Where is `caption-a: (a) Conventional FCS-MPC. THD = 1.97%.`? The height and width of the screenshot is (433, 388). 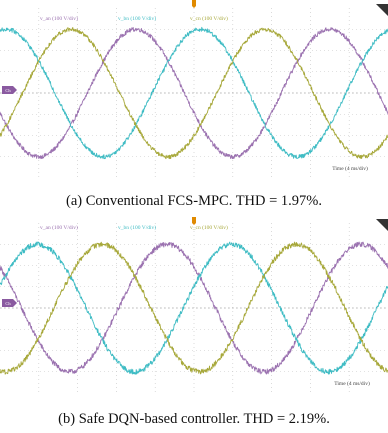
caption-a: (a) Conventional FCS-MPC. THD = 1.97%. is located at coordinates (194, 201).